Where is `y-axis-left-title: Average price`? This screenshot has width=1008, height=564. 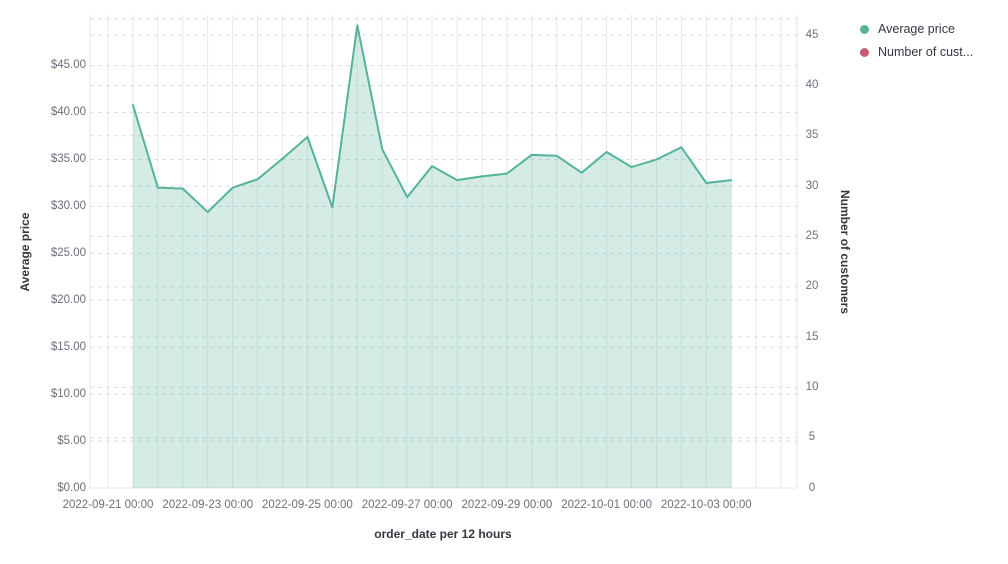 y-axis-left-title: Average price is located at coordinates (25, 252).